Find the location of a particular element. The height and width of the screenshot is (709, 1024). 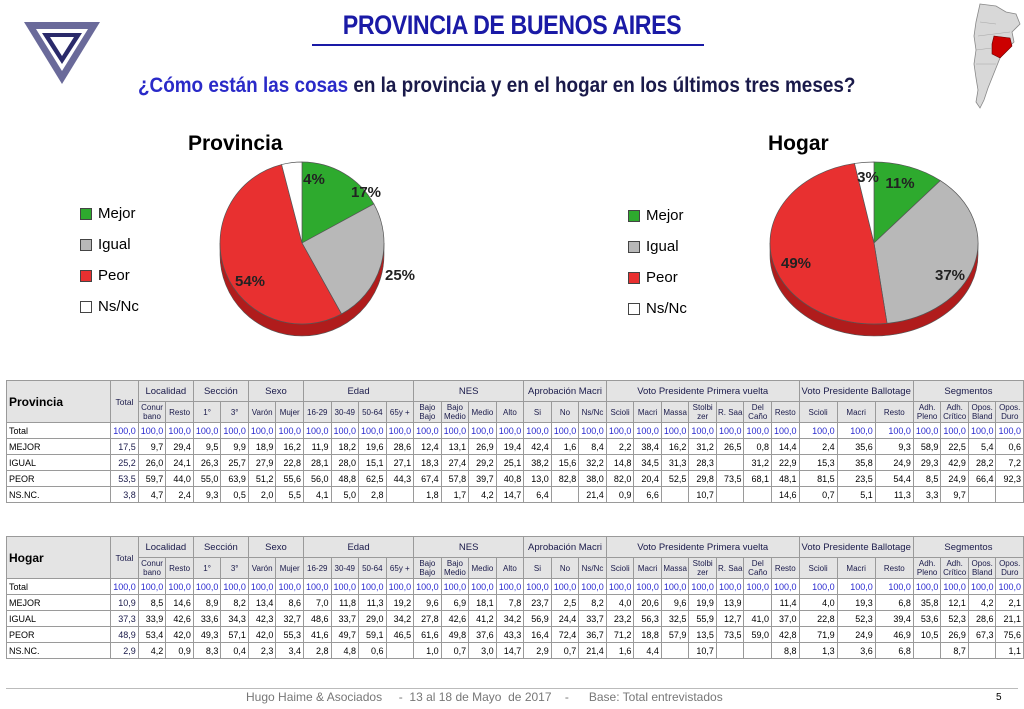

table-cell: 10,5 is located at coordinates (927, 634).